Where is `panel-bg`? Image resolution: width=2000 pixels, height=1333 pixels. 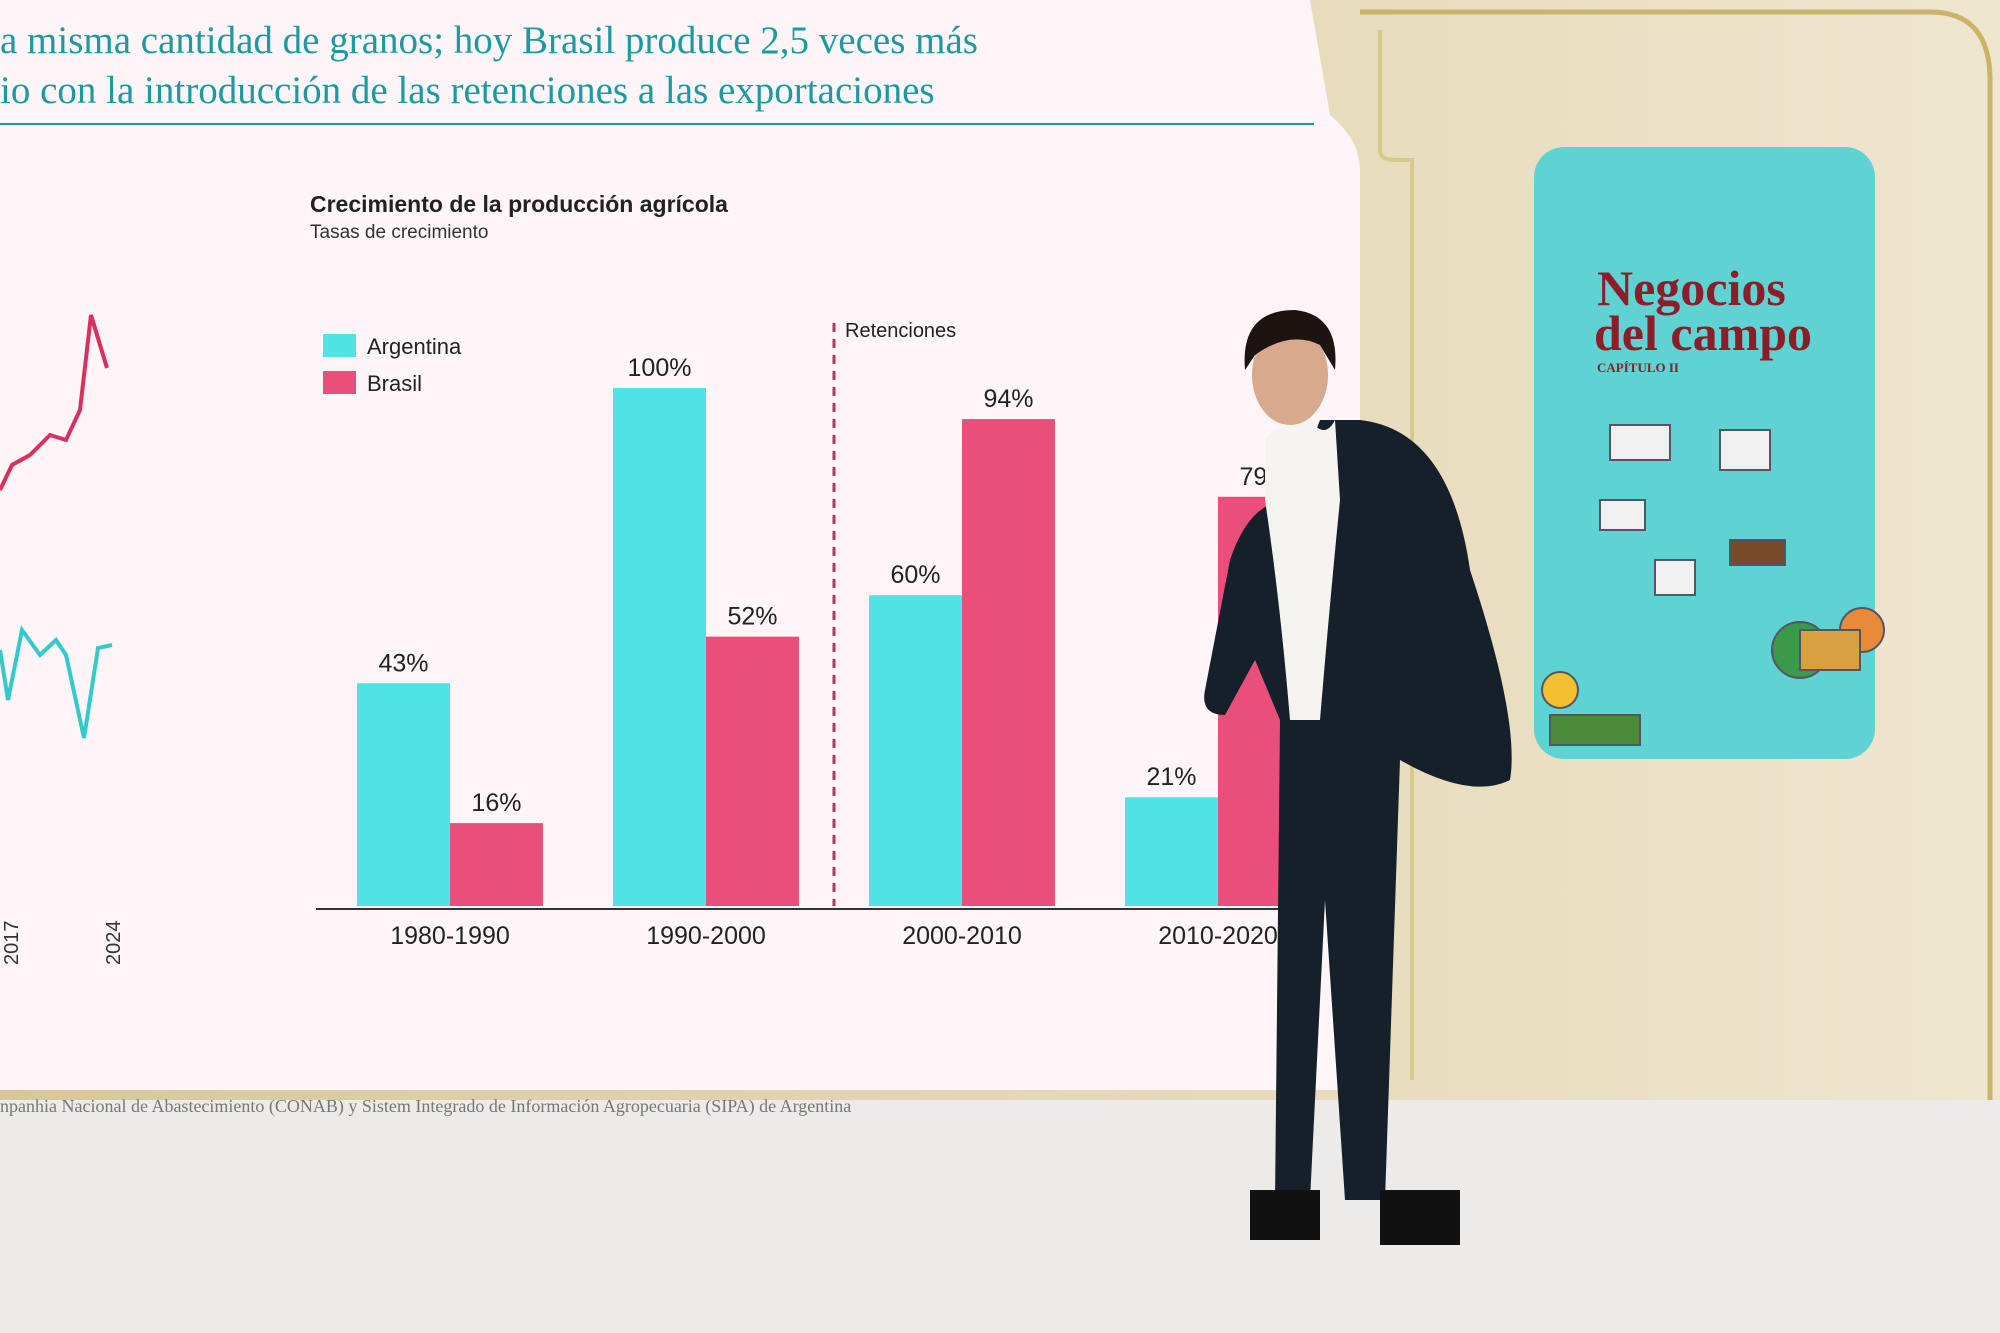
panel-bg is located at coordinates (1704, 453).